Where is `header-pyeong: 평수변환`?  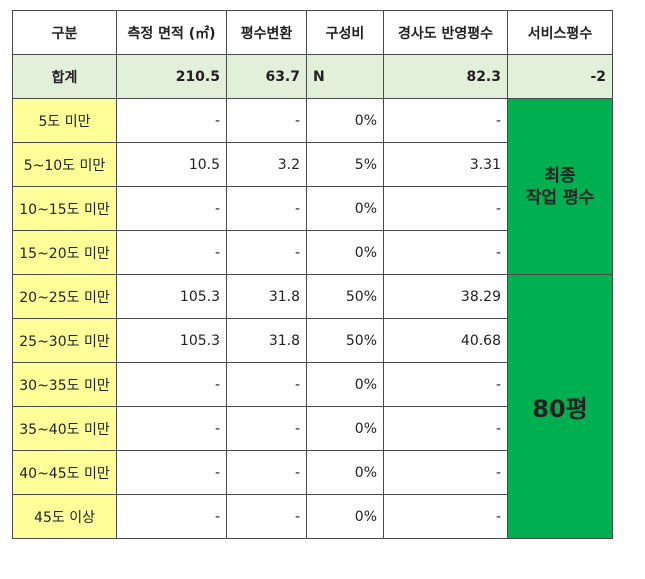 header-pyeong: 평수변환 is located at coordinates (266, 32).